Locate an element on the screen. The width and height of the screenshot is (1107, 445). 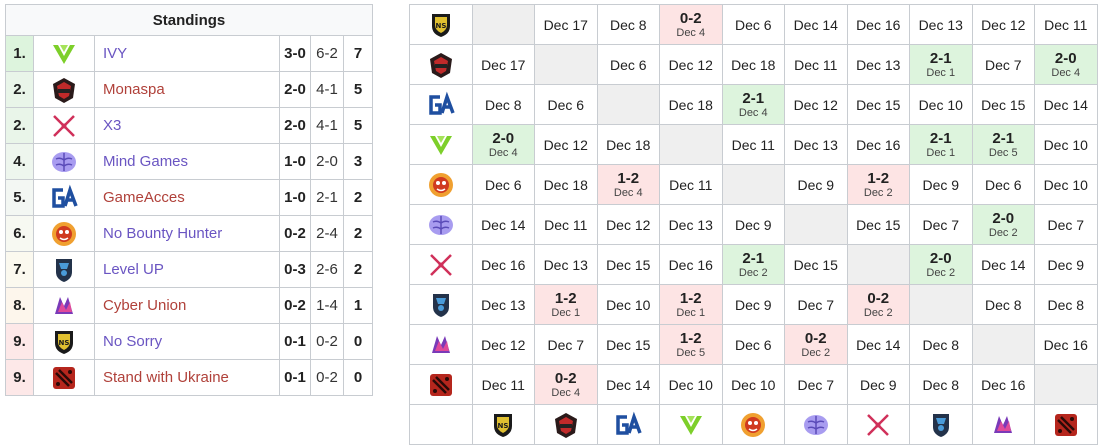
svg-text: NS is located at coordinates (503, 426).